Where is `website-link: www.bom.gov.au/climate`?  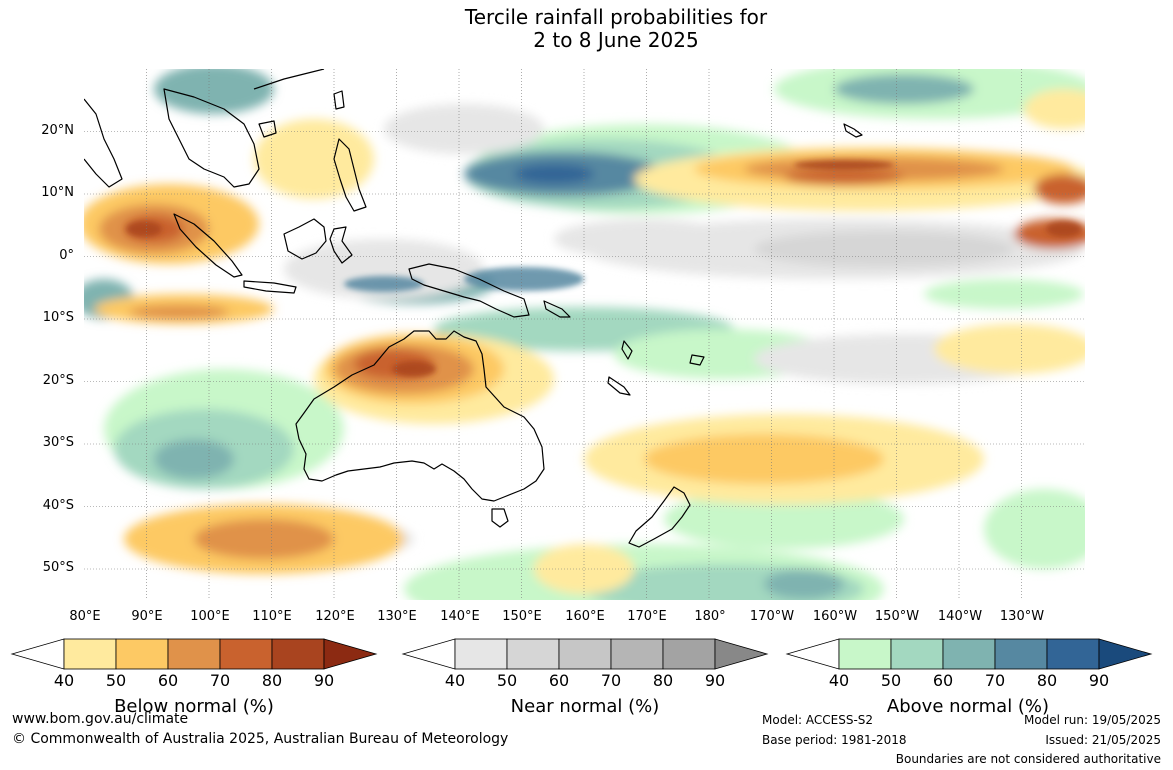
website-link: www.bom.gov.au/climate is located at coordinates (100, 719).